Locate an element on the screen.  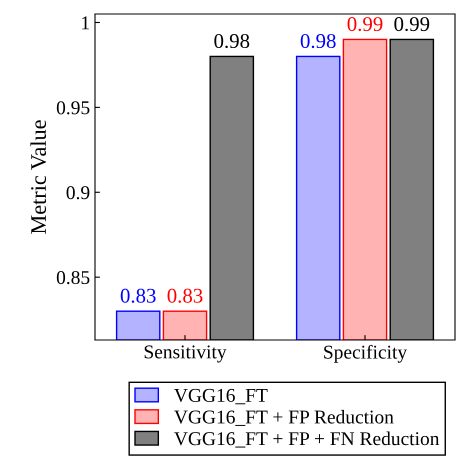
y-tick-label: 1 is located at coordinates (85, 23).